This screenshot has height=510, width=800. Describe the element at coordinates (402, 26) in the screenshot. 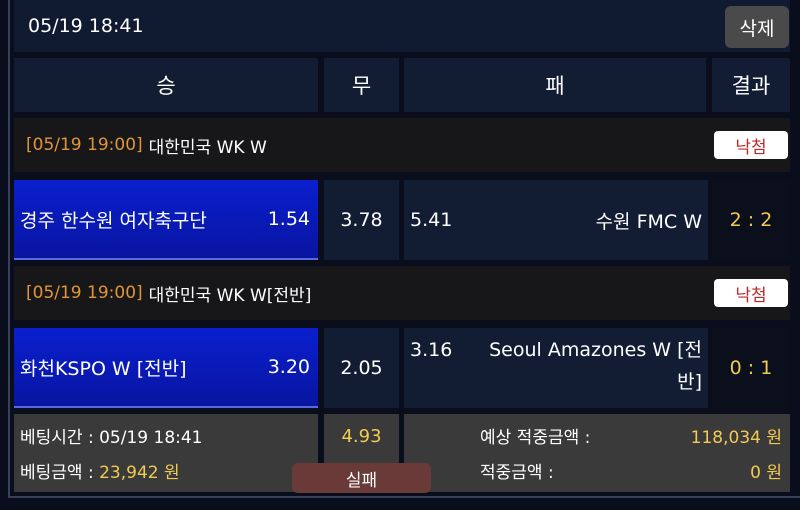

I see `bet-header: 05/19 18:41 삭제` at that location.